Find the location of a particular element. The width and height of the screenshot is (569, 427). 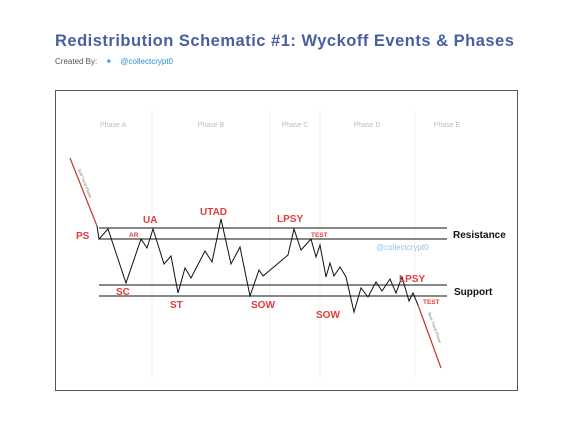

downtrend-line is located at coordinates (429, 336).